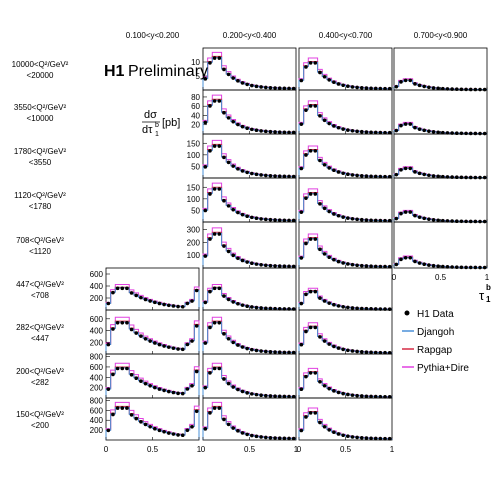  Describe the element at coordinates (97, 342) in the screenshot. I see `y-tick-label-r6-0: 200` at that location.